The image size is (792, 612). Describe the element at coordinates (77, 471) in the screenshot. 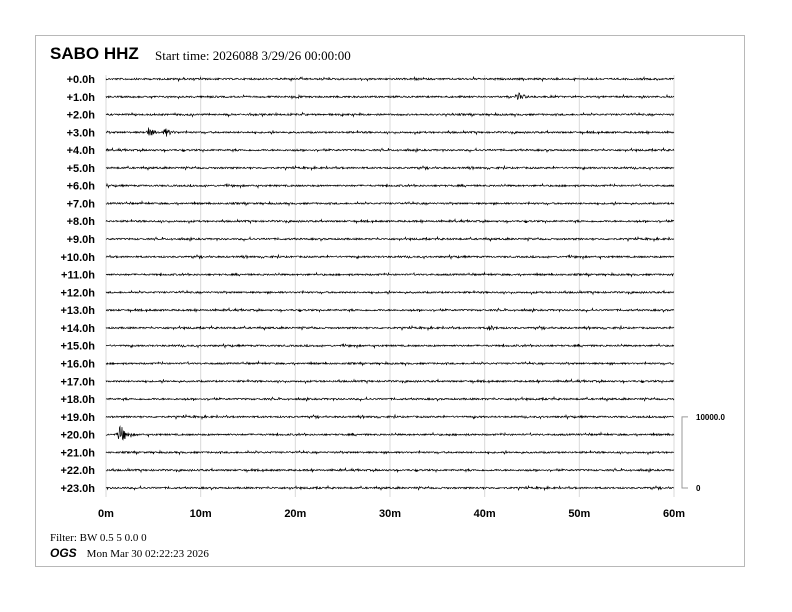

I see `row-label: +22.0h` at that location.